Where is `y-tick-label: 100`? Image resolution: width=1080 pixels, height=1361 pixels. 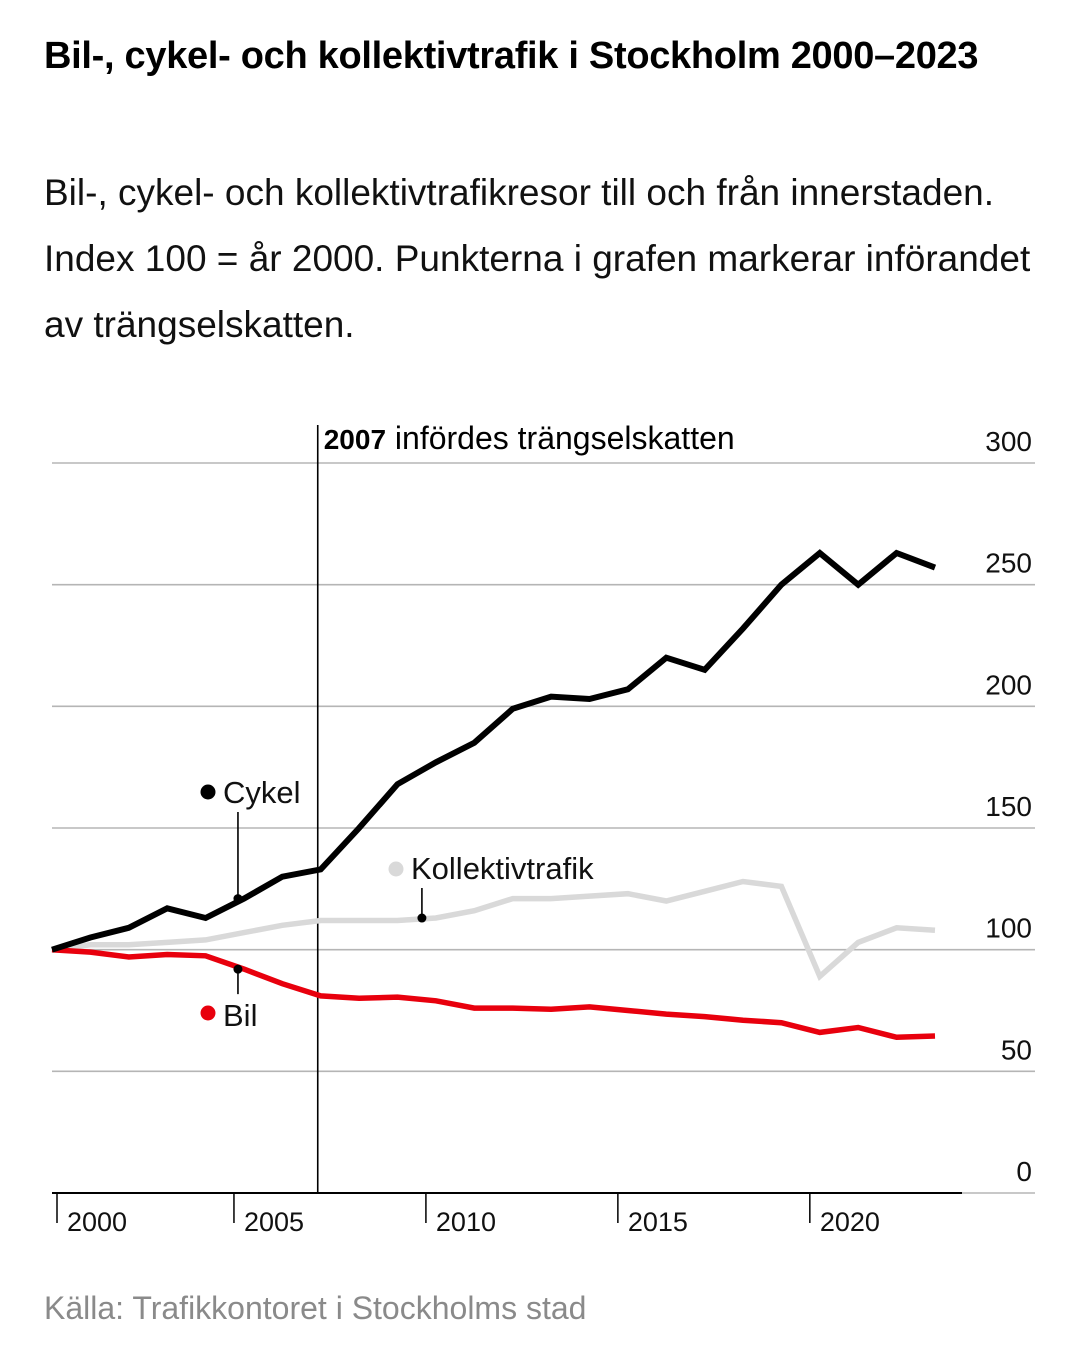 y-tick-label: 100 is located at coordinates (1008, 928).